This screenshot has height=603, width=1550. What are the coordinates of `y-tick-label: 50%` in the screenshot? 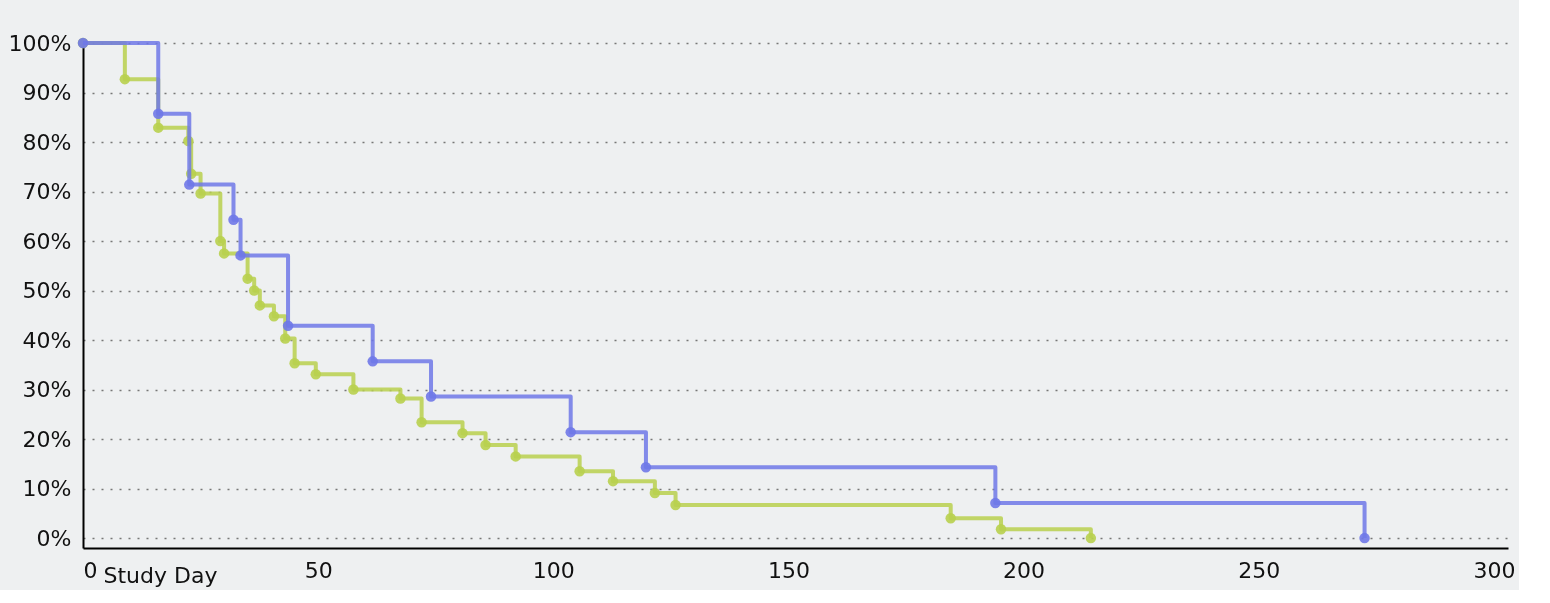 It's located at (47, 291).